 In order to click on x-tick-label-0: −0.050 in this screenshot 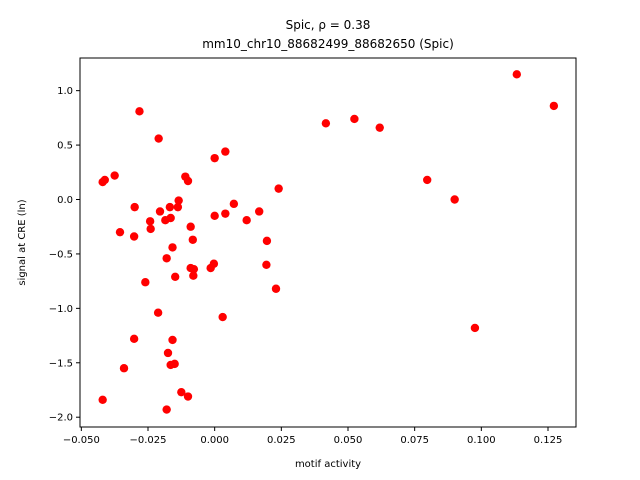, I will do `click(81, 440)`.